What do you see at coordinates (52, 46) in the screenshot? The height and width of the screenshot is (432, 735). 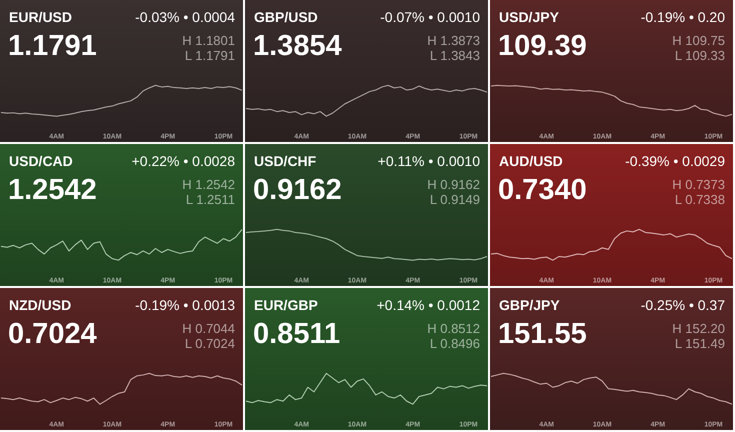 I see `chart-subtitle: 1.1791` at bounding box center [52, 46].